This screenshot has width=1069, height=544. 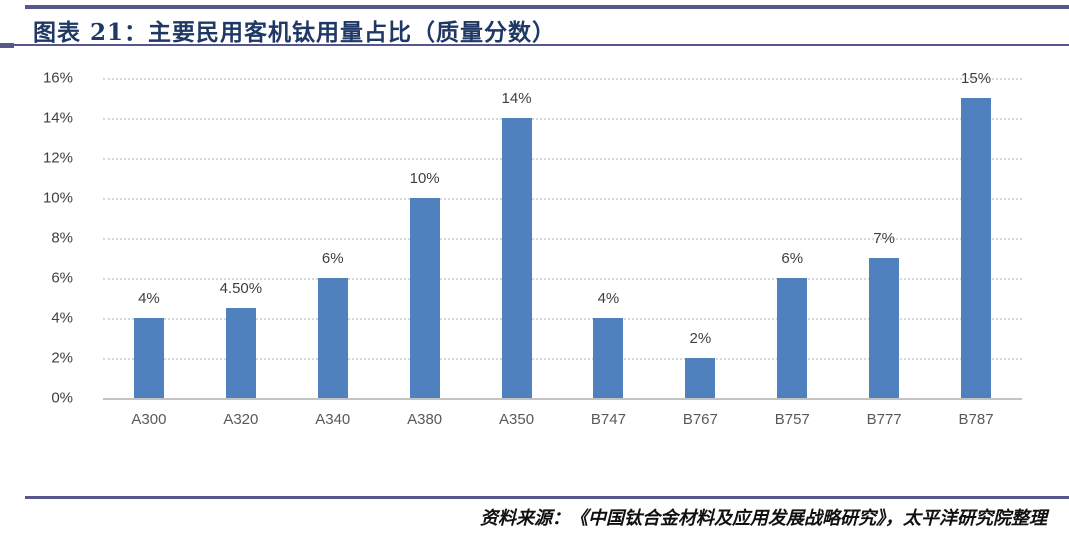 I want to click on bar-A320, so click(x=240, y=353).